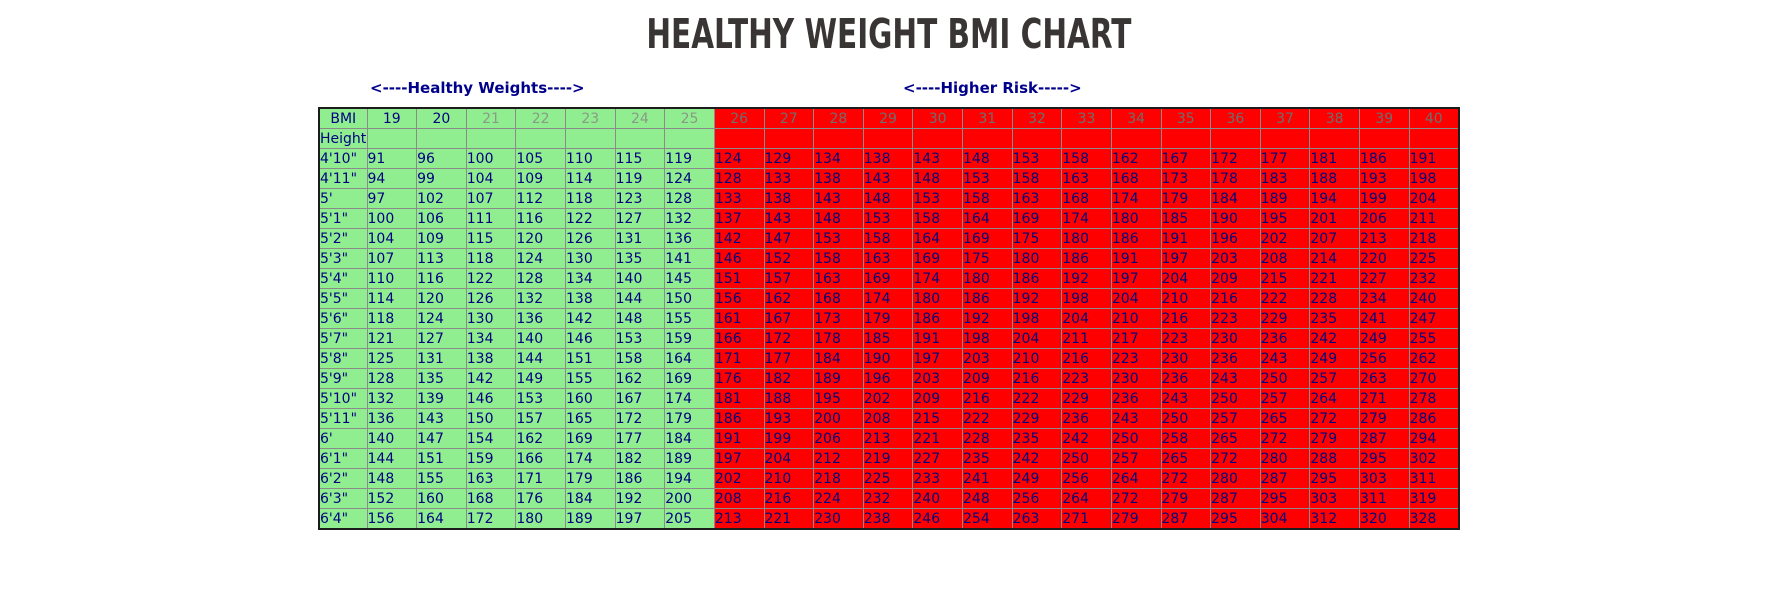 Image resolution: width=1772 pixels, height=592 pixels. What do you see at coordinates (937, 498) in the screenshot?
I see `weight-cell: 240` at bounding box center [937, 498].